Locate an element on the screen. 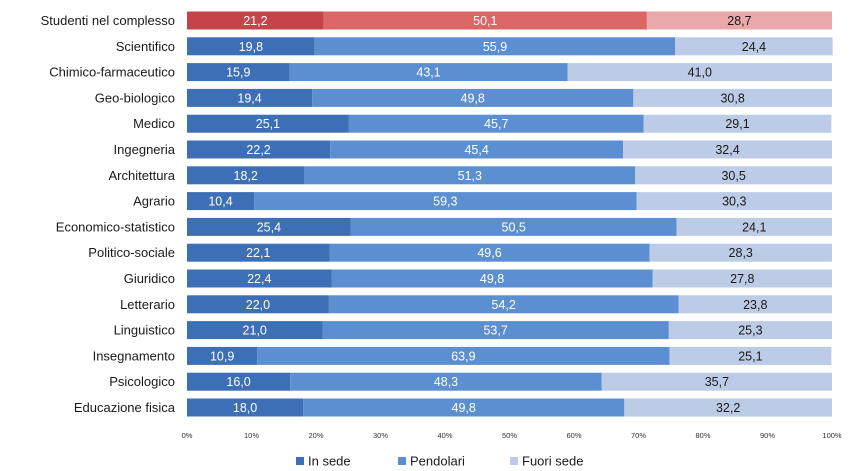 This screenshot has width=853, height=471. bar-fuori-sede-educazione-fisica is located at coordinates (728, 407).